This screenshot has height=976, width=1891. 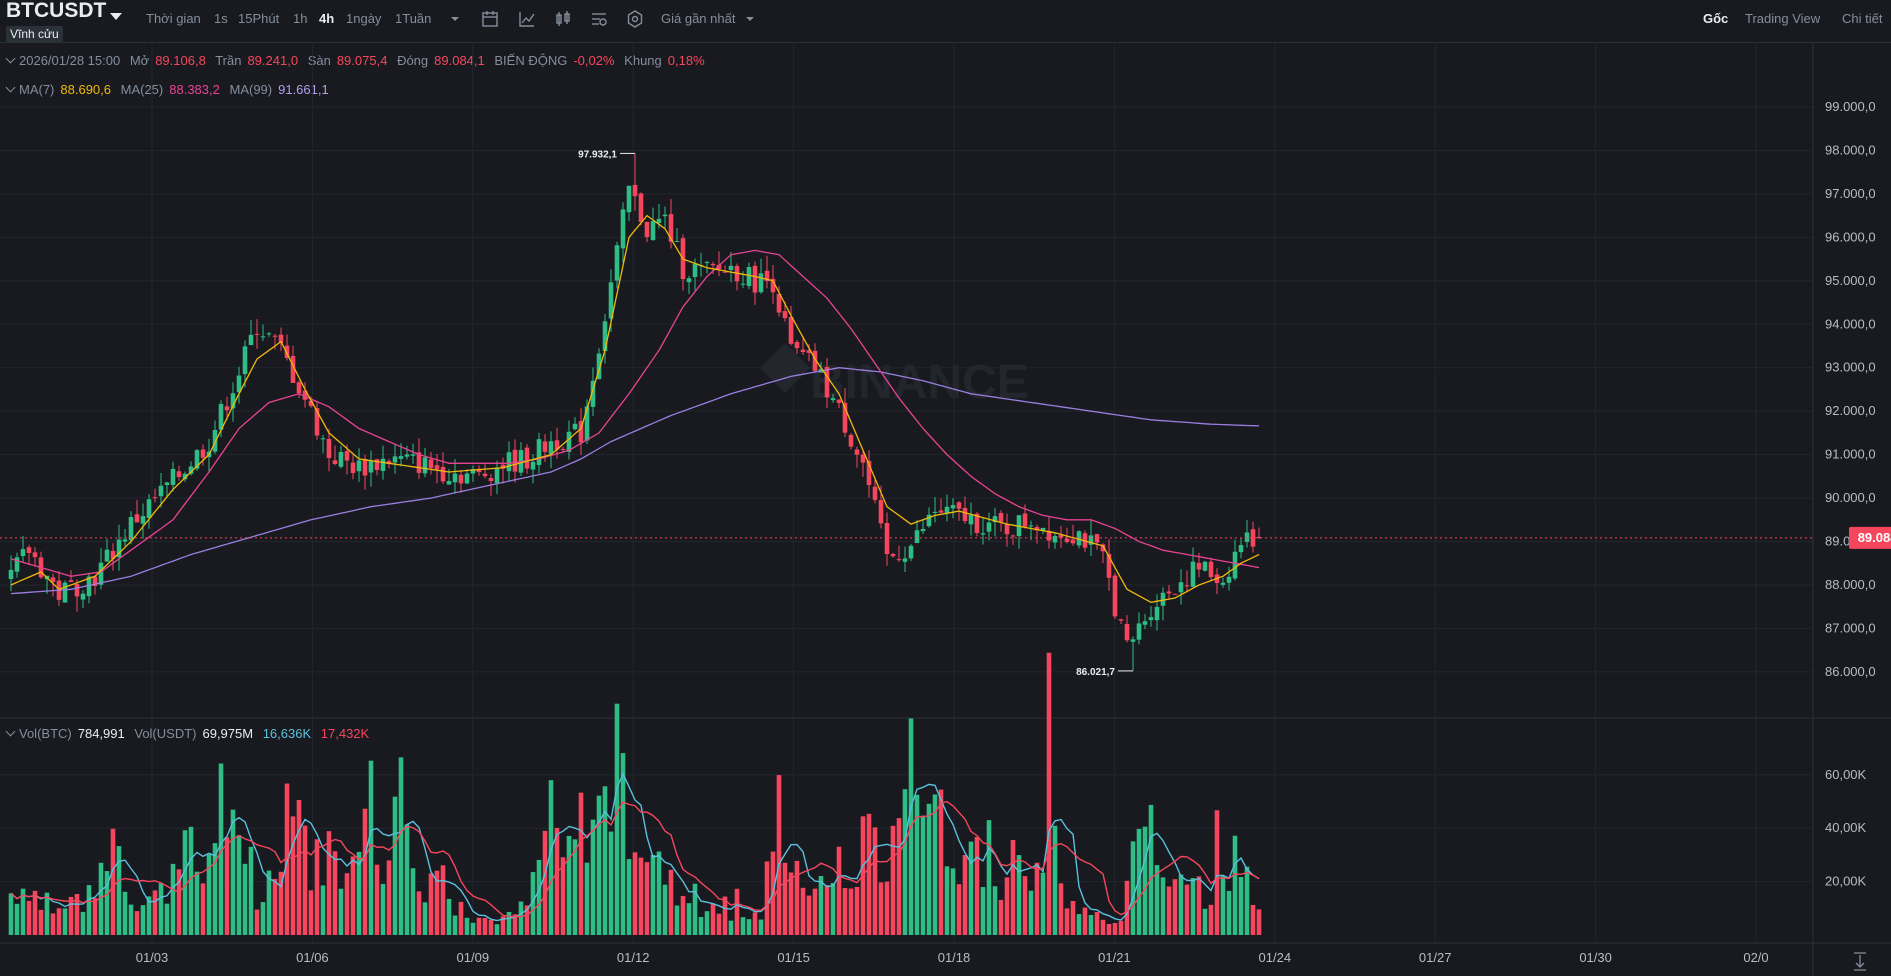 What do you see at coordinates (1874, 537) in the screenshot?
I see `current-price-label: 89.084,1` at bounding box center [1874, 537].